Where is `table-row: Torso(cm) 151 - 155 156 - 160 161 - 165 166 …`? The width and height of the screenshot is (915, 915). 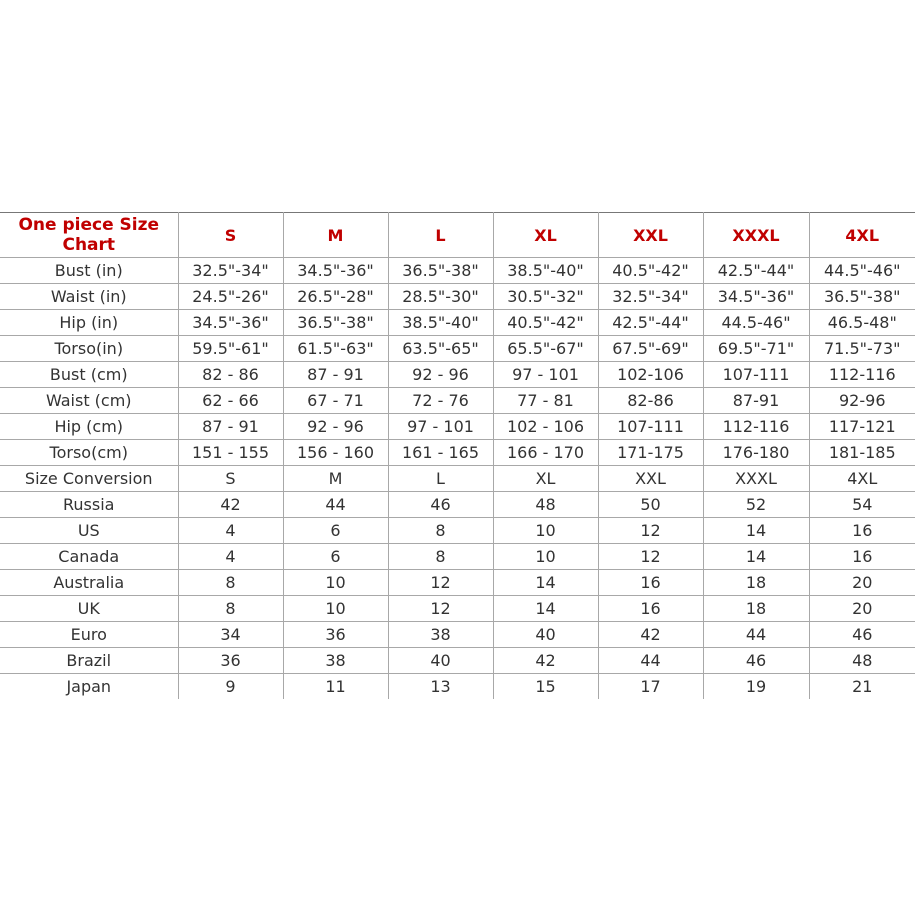
table-row: Torso(cm) 151 - 155 156 - 160 161 - 165 166 … is located at coordinates (457, 452).